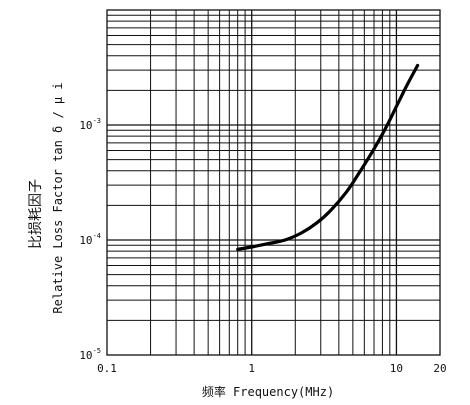 The width and height of the screenshot is (470, 405). Describe the element at coordinates (90, 354) in the screenshot. I see `y-tick-label: 10⁻⁵` at that location.